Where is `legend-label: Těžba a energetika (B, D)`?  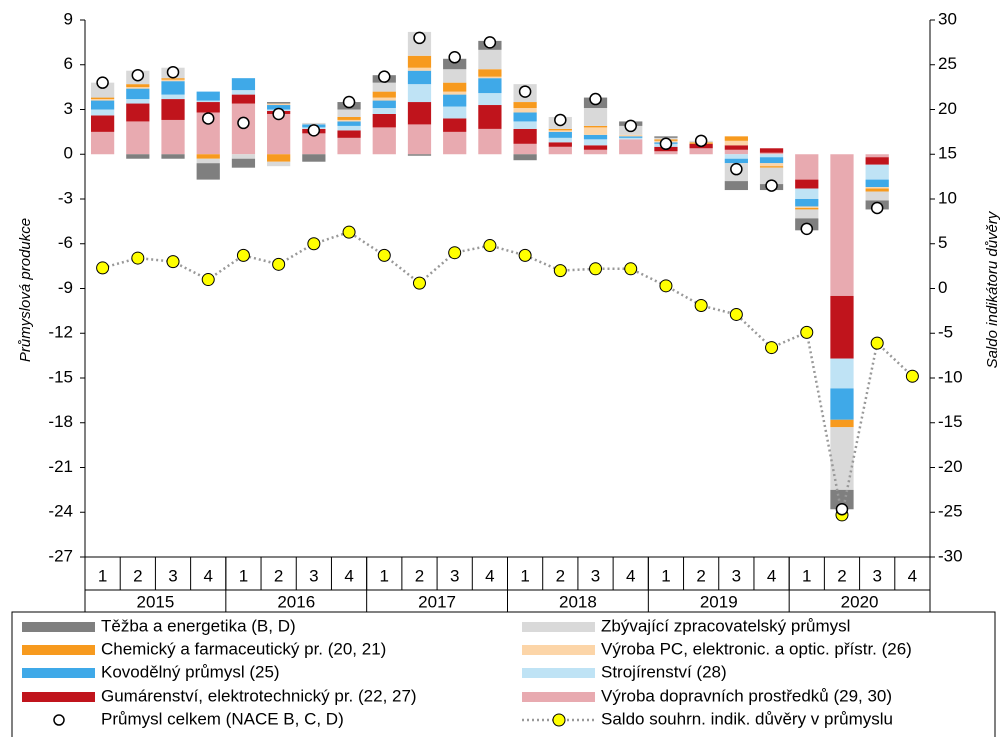
legend-label: Těžba a energetika (B, D) is located at coordinates (198, 625).